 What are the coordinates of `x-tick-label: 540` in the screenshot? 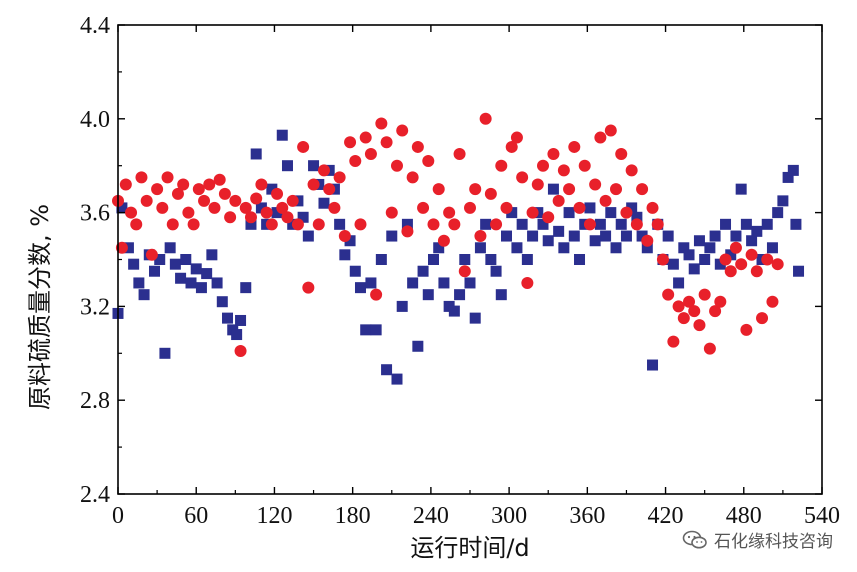 It's located at (822, 516).